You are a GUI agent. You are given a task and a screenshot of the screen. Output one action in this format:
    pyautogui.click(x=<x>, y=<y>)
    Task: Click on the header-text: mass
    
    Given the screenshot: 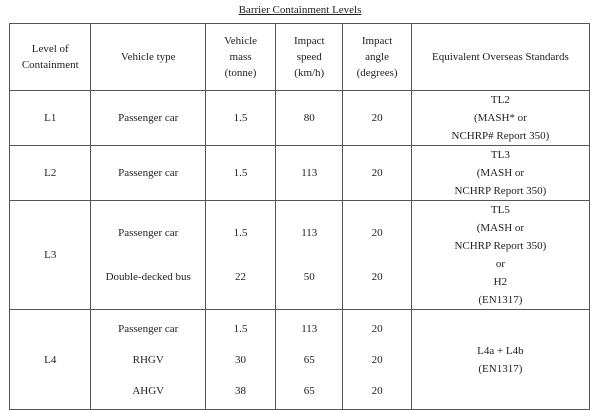 What is the action you would take?
    pyautogui.click(x=240, y=57)
    